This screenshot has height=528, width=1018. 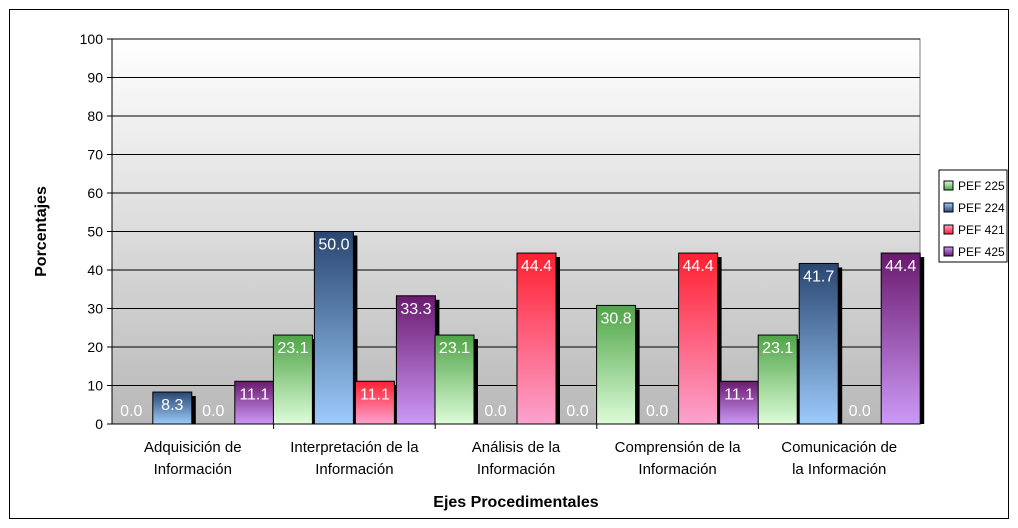 What do you see at coordinates (95, 155) in the screenshot?
I see `y-tick-label: 70` at bounding box center [95, 155].